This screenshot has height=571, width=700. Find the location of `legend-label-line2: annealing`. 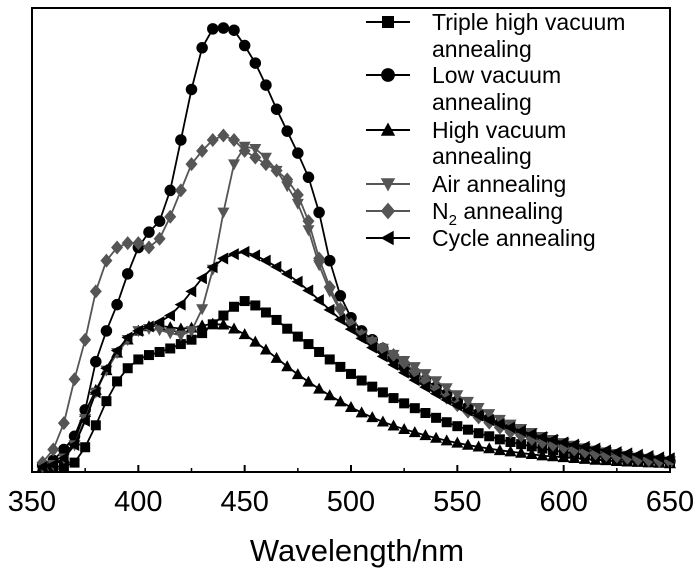

legend-label-line2: annealing is located at coordinates (482, 49).